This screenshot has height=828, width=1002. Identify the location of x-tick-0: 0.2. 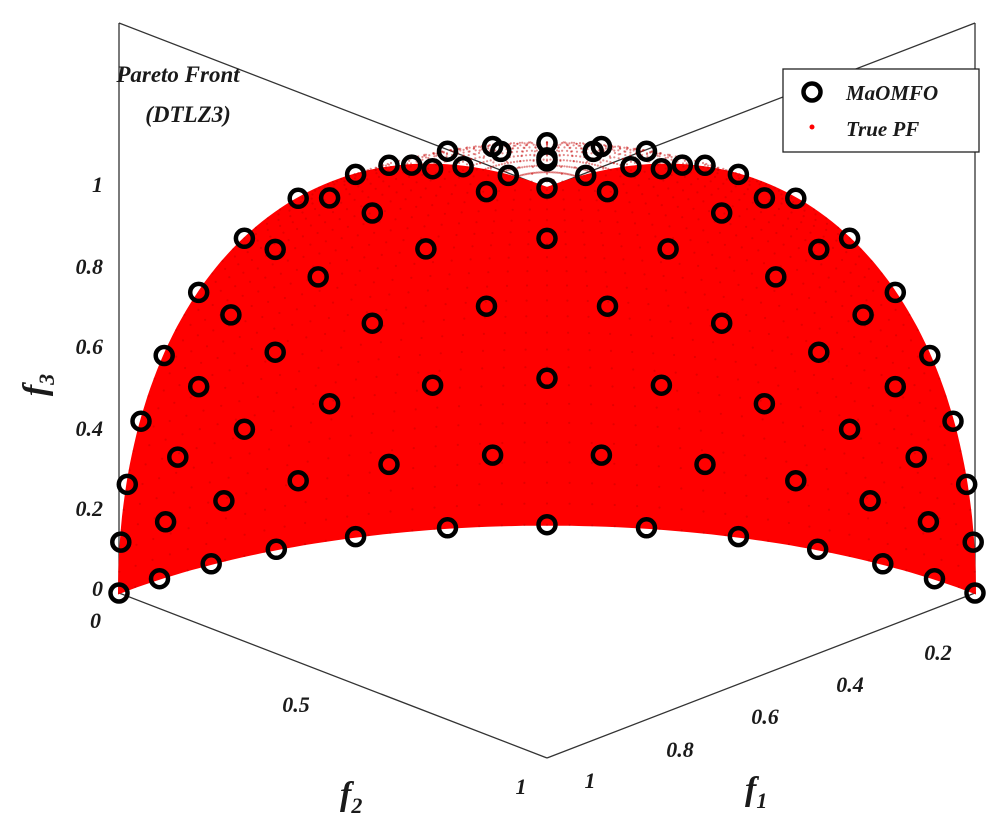
(938, 652).